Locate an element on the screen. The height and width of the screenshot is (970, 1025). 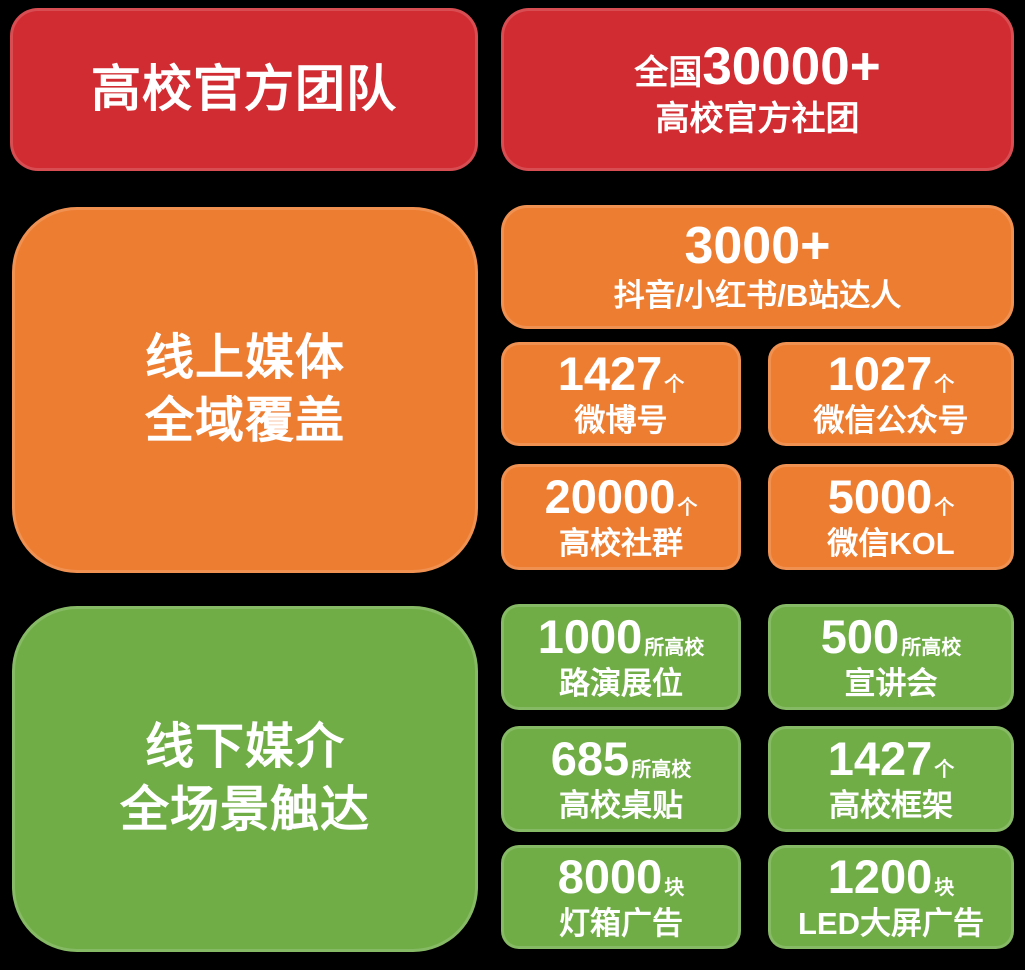
stat-card-campus-frames: 1427 个 高校框架 is located at coordinates (891, 779).